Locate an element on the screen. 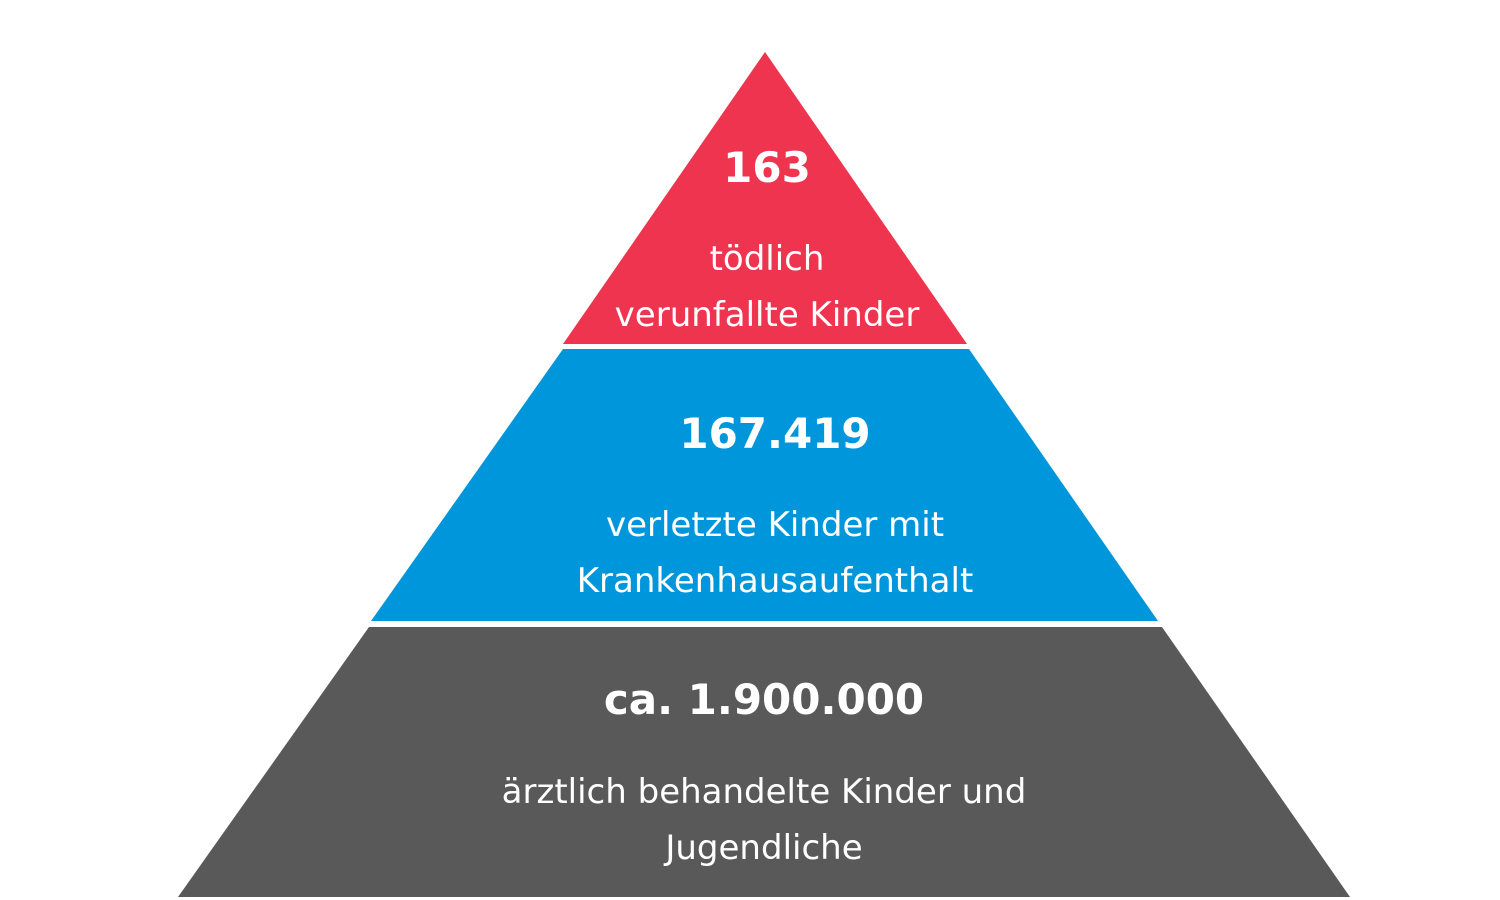 The height and width of the screenshot is (900, 1500). pyramid-tier-top: 163 tödlich verunfallte Kinder is located at coordinates (765, 198).